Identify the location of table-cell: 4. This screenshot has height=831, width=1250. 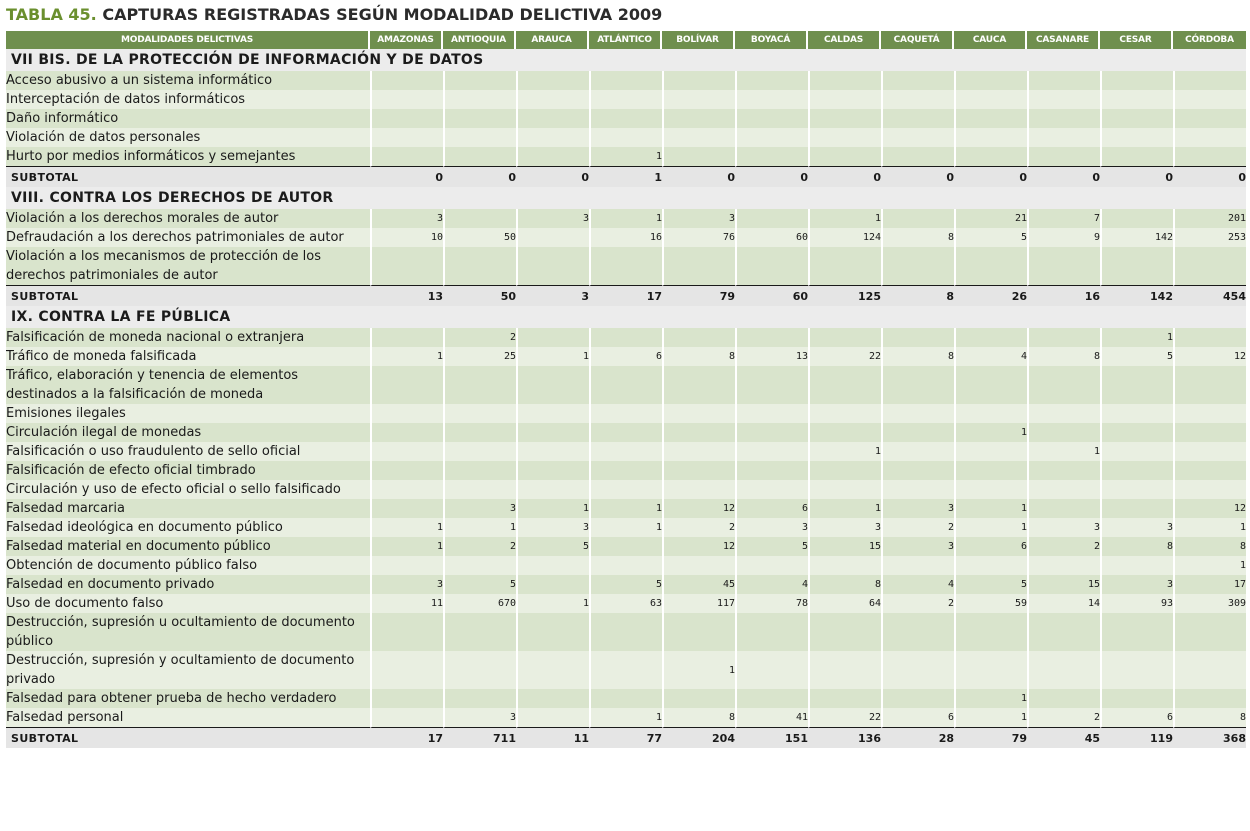
(771, 584).